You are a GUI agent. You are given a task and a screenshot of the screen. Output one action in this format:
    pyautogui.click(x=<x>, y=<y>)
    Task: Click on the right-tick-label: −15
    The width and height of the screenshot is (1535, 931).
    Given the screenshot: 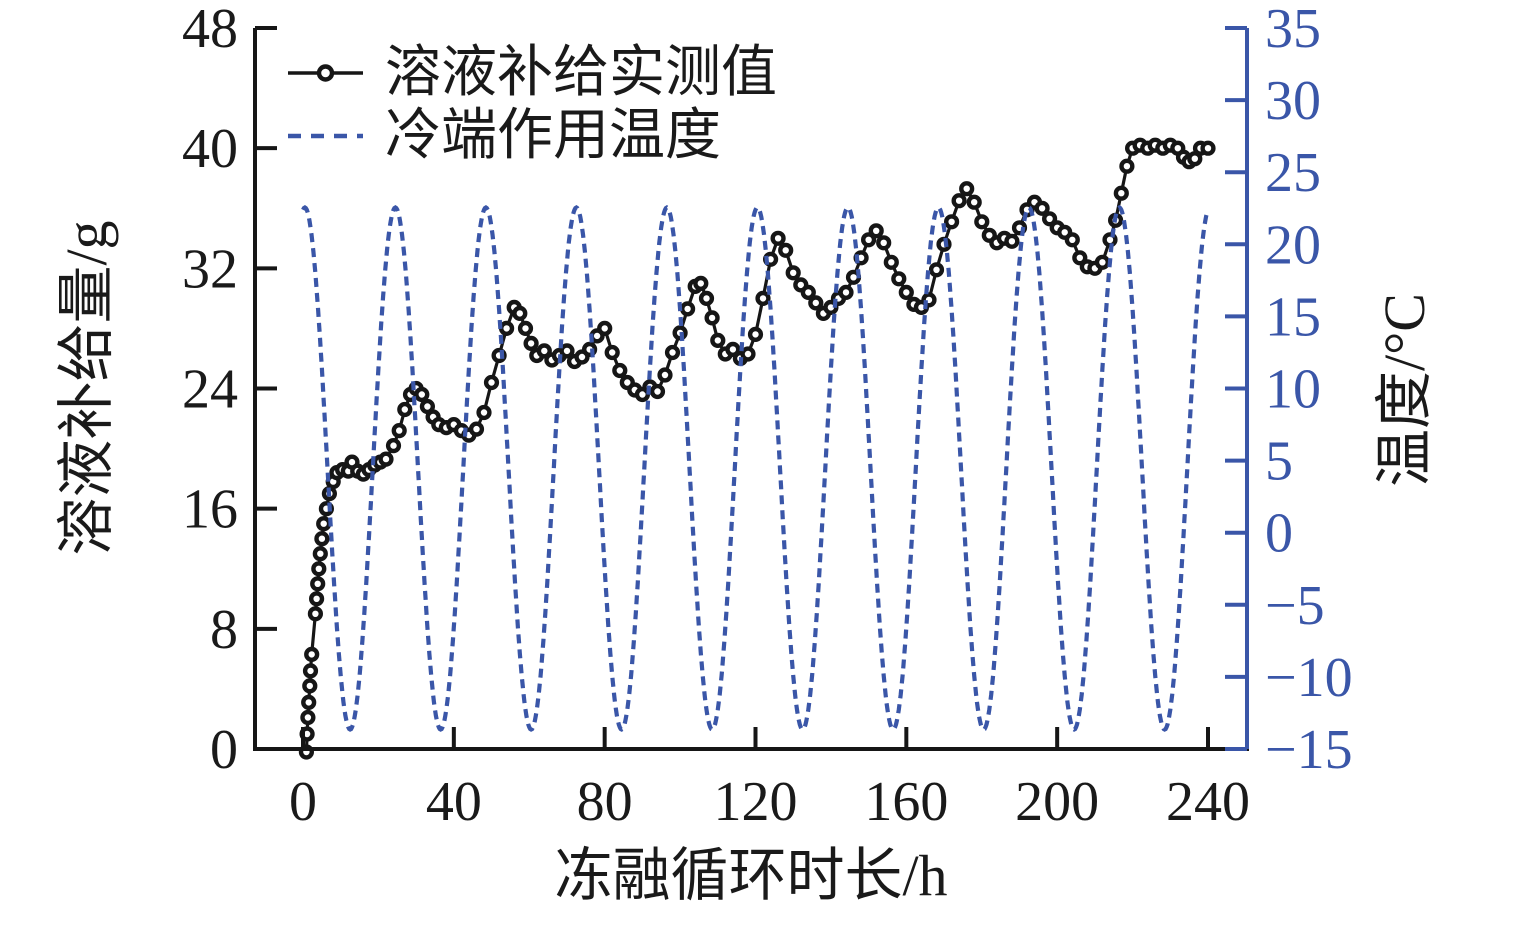 What is the action you would take?
    pyautogui.click(x=1309, y=750)
    